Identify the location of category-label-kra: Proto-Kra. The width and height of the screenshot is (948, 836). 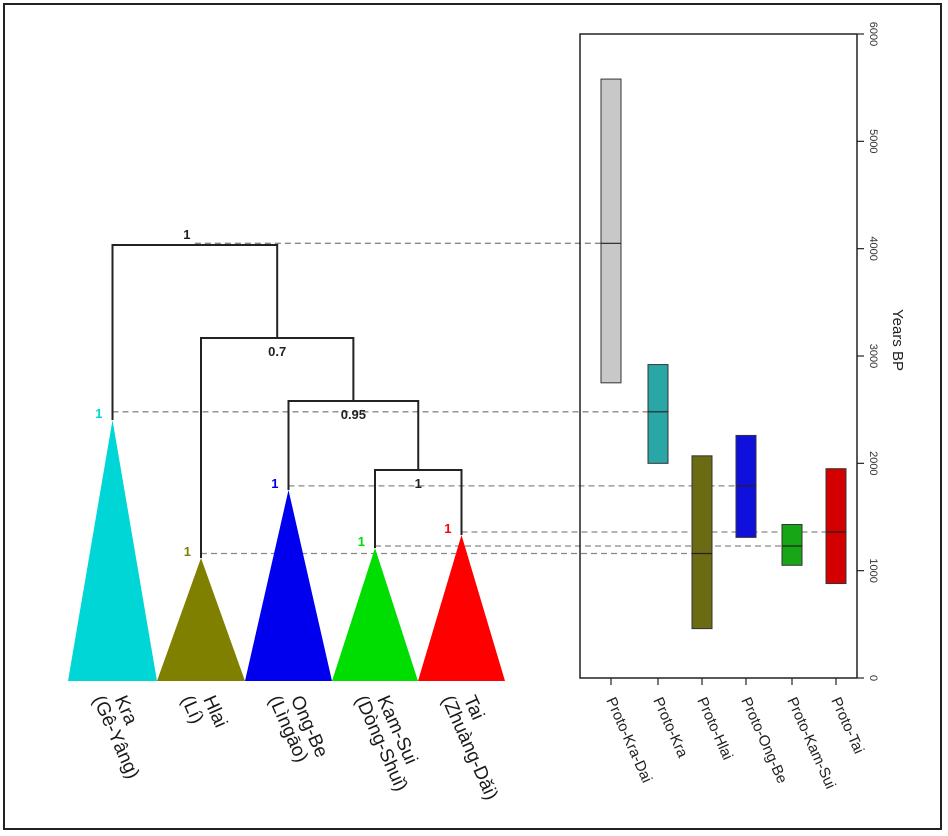
(670, 728).